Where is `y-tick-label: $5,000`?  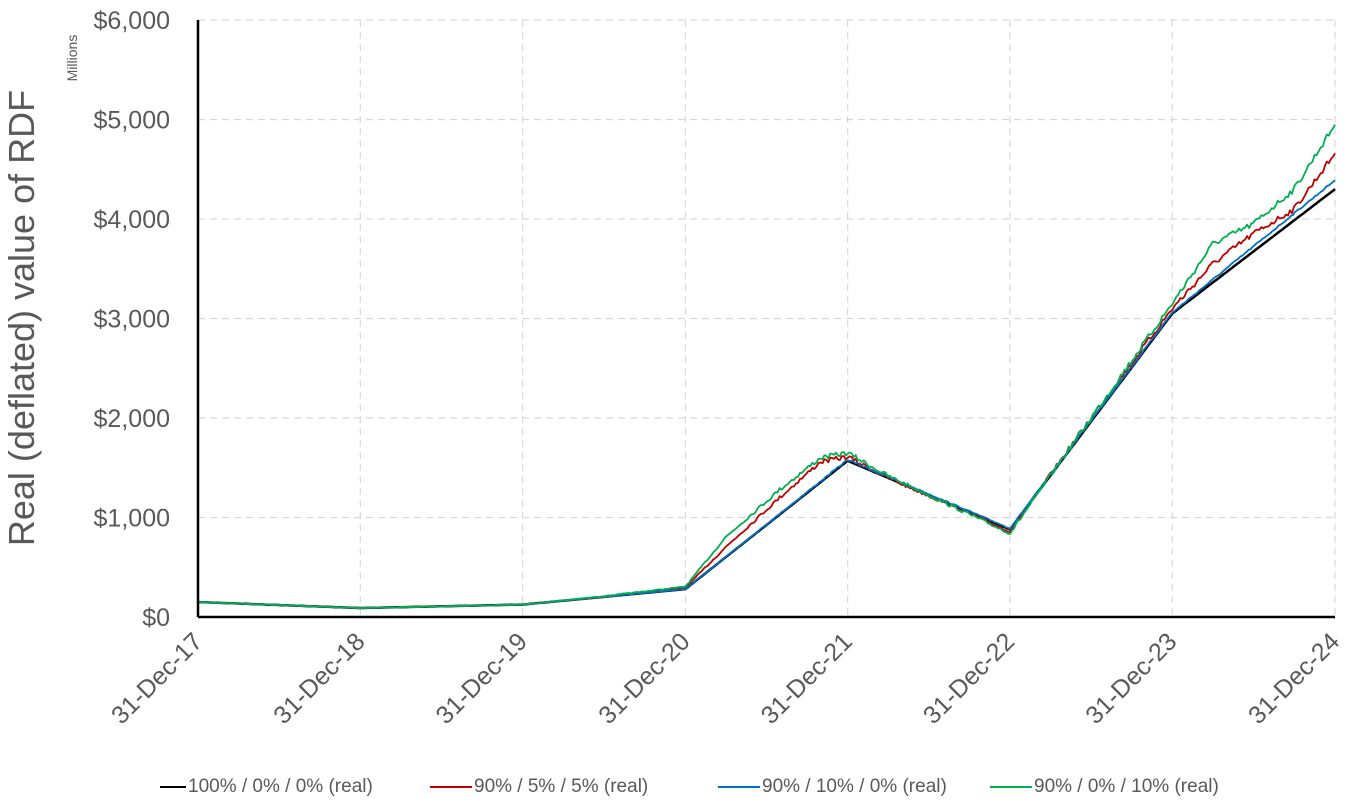
y-tick-label: $5,000 is located at coordinates (132, 121).